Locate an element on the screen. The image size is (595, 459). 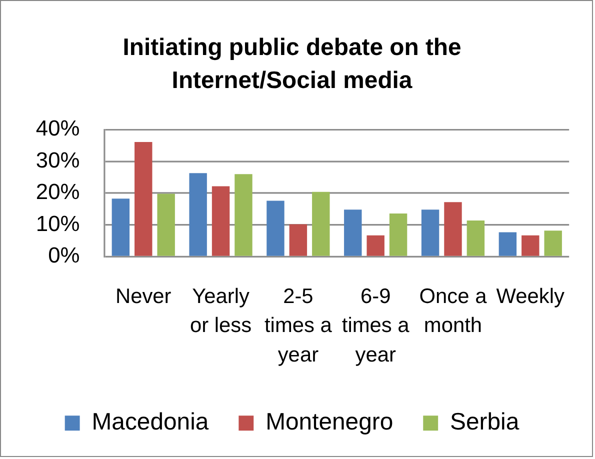
x-tick-label: Yearly or less is located at coordinates (221, 311).